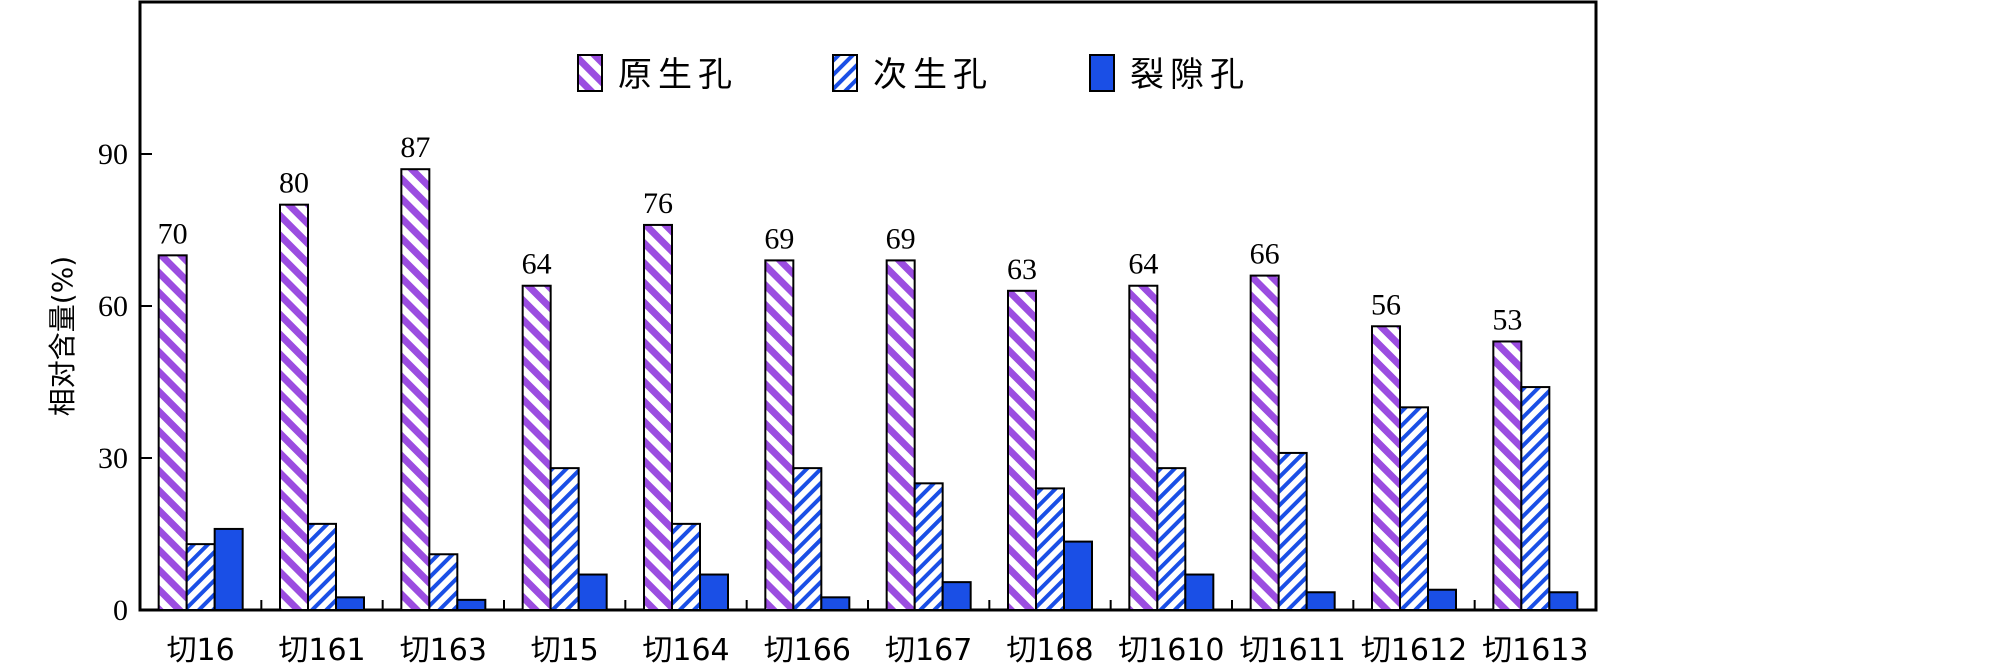  Describe the element at coordinates (1414, 648) in the screenshot. I see `x-tick-label: 切1612` at that location.